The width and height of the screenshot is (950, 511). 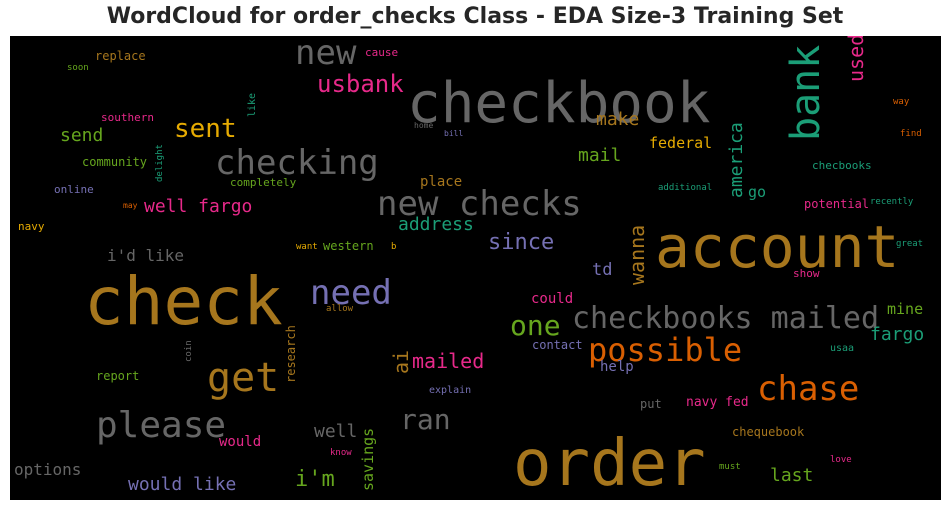 What do you see at coordinates (394, 247) in the screenshot?
I see `word-b: b` at bounding box center [394, 247].